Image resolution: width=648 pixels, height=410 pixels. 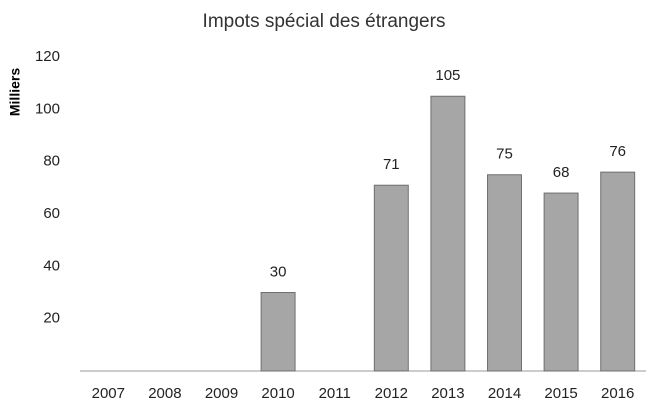 What do you see at coordinates (221, 393) in the screenshot?
I see `x-tick-label: 2009` at bounding box center [221, 393].